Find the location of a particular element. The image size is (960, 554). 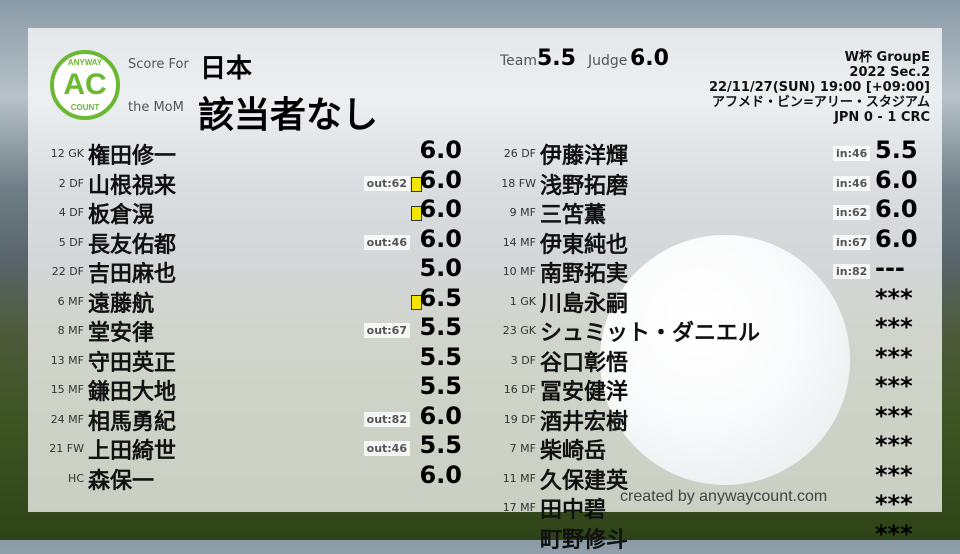

player-number-position: 6 MF is located at coordinates (70, 301).